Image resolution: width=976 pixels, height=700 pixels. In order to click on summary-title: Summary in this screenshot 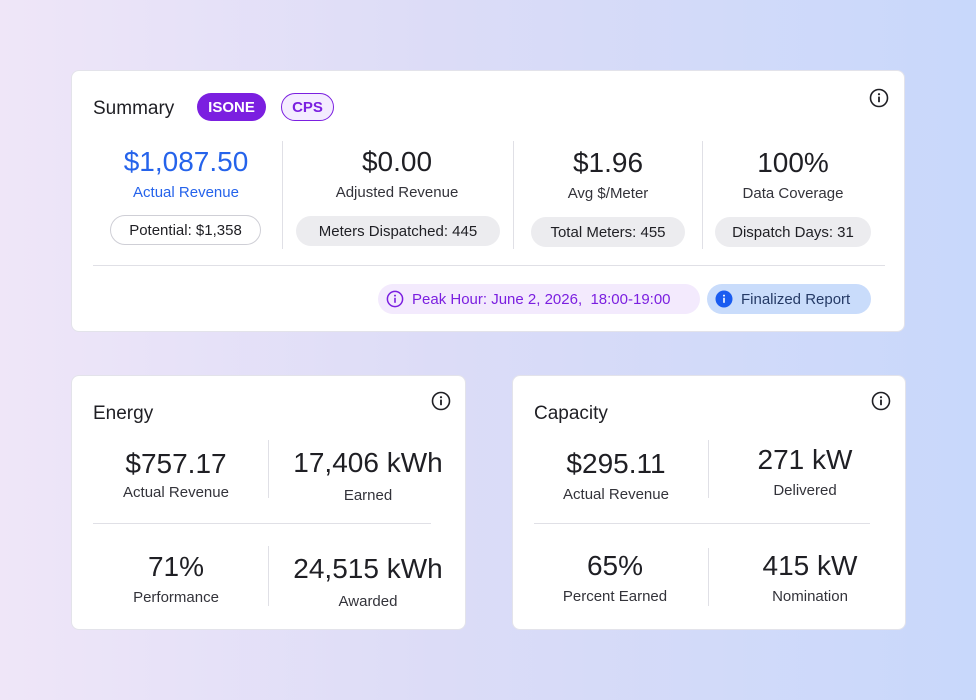, I will do `click(134, 108)`.